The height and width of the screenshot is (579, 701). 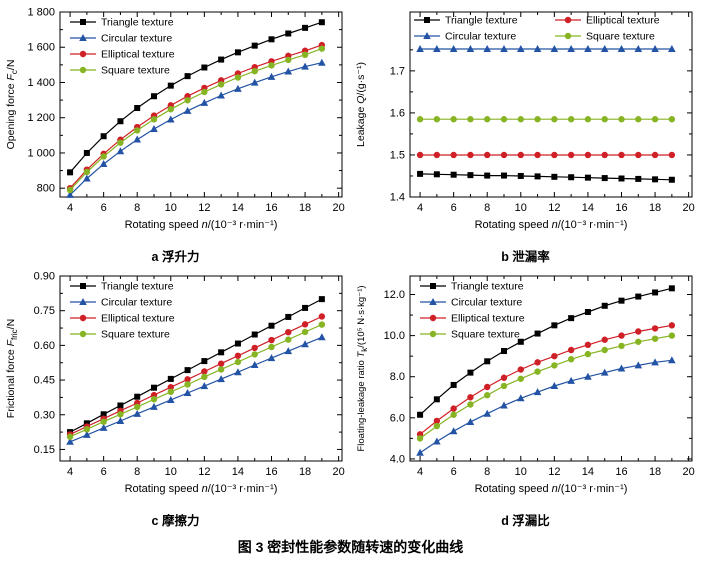 What do you see at coordinates (41, 83) in the screenshot?
I see `svg-text: 1 400` at bounding box center [41, 83].